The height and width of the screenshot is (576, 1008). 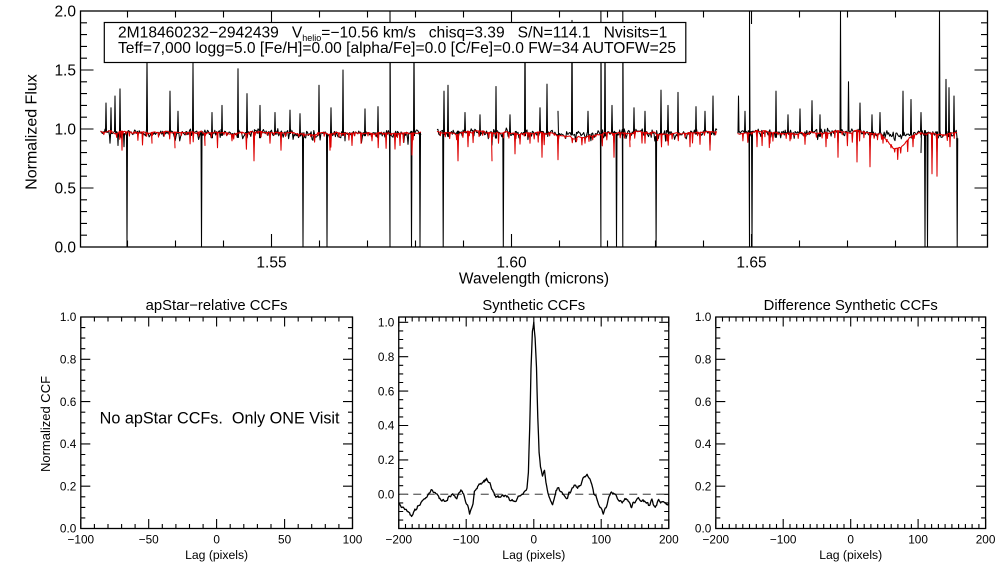 What do you see at coordinates (217, 306) in the screenshot?
I see `svg-text: apStar−relative CCFs` at bounding box center [217, 306].